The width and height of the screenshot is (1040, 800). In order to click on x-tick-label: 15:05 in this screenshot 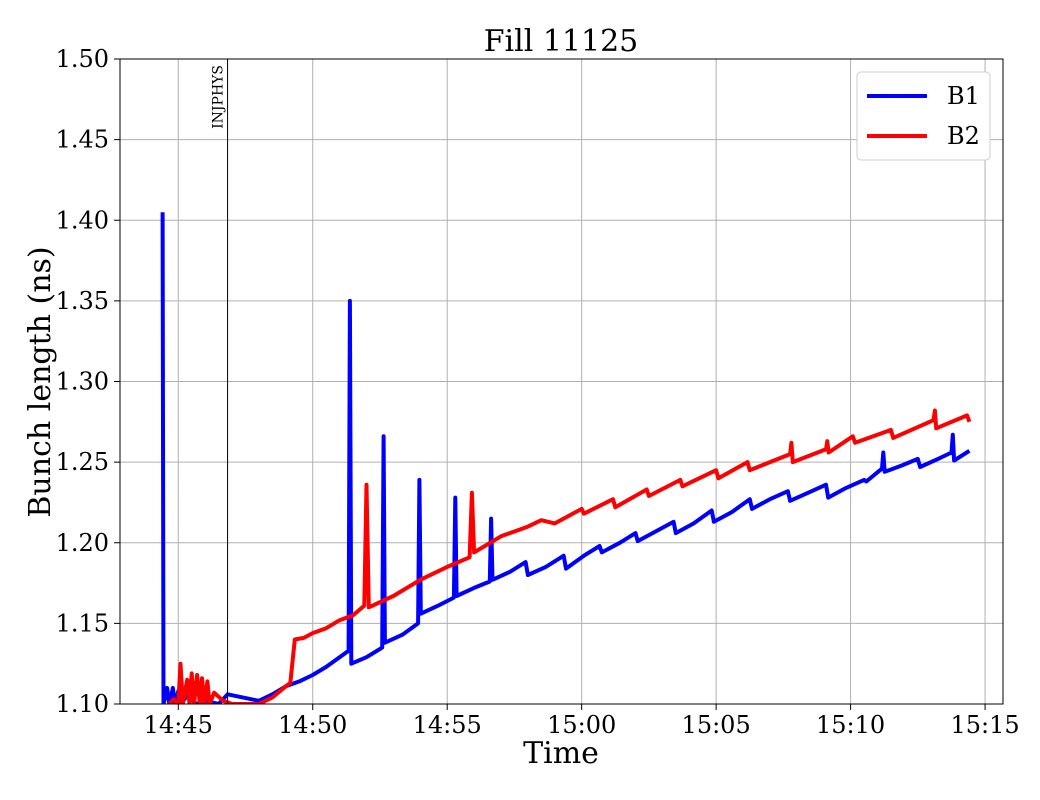, I will do `click(716, 725)`.